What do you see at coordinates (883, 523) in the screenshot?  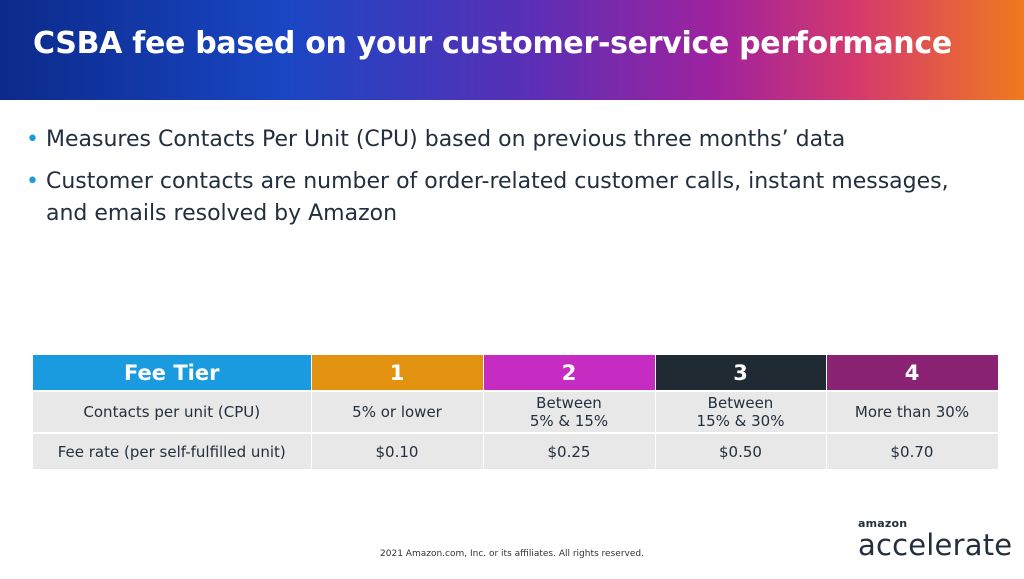 I see `logo-amazon-text: amazon` at bounding box center [883, 523].